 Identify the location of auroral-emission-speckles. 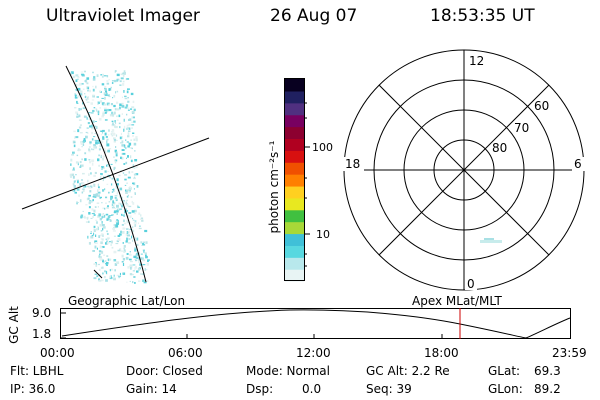
(109, 177).